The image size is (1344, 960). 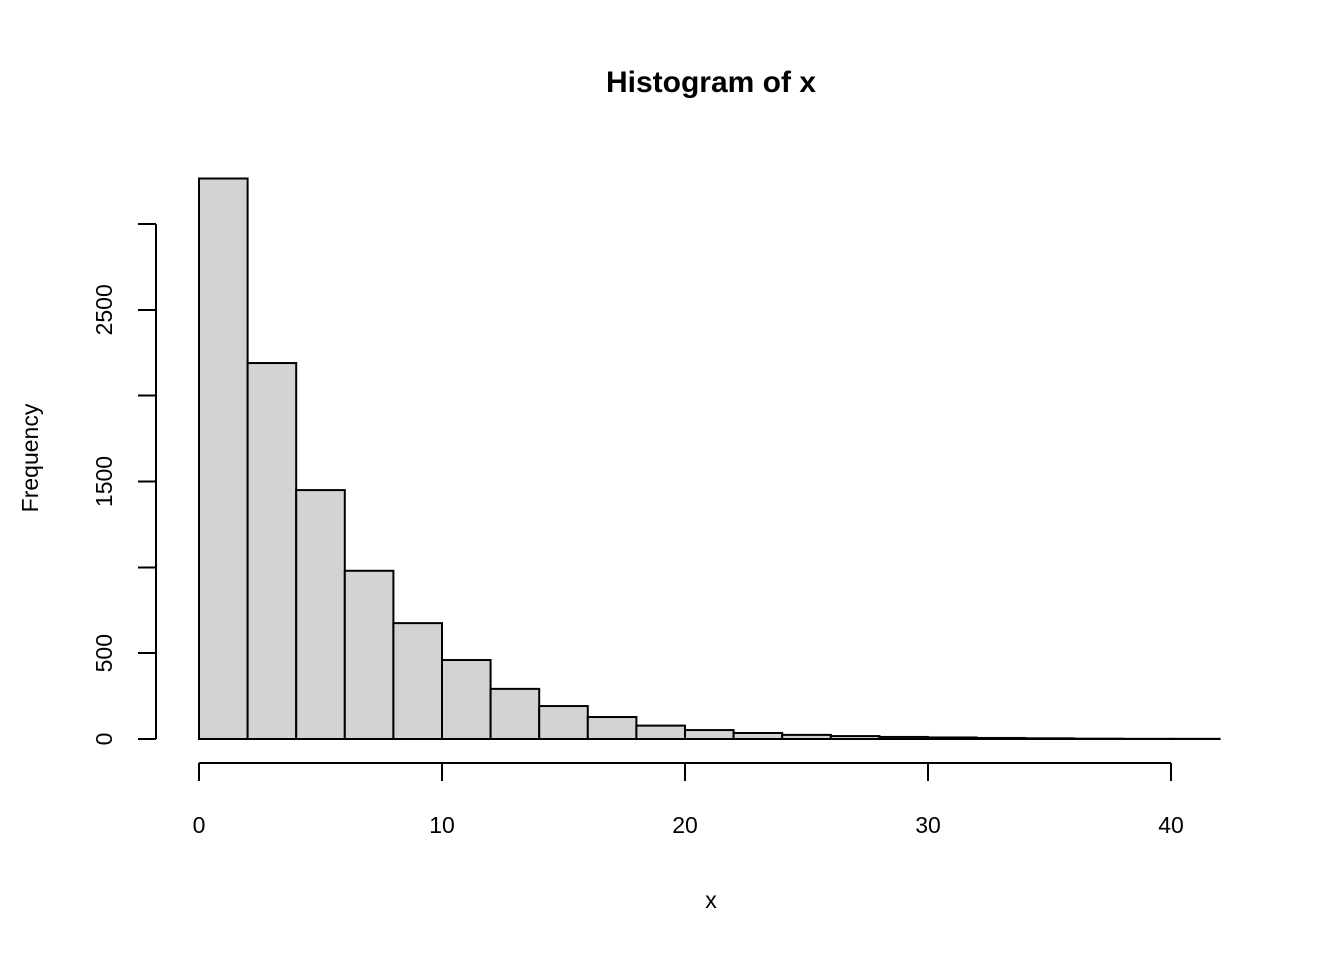 I want to click on x-axis-tick-label: 30, so click(x=928, y=825).